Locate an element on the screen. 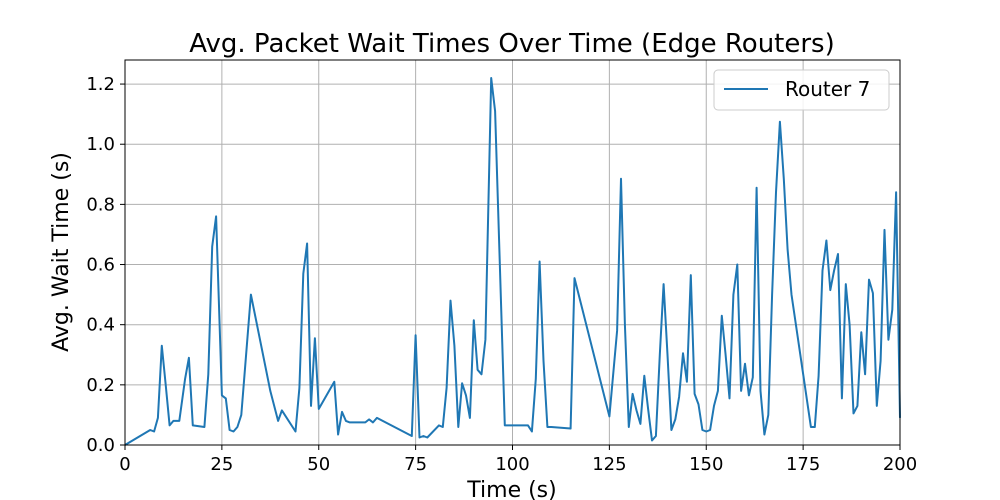 The image size is (1000, 500). x-tick-label: 100 is located at coordinates (512, 464).